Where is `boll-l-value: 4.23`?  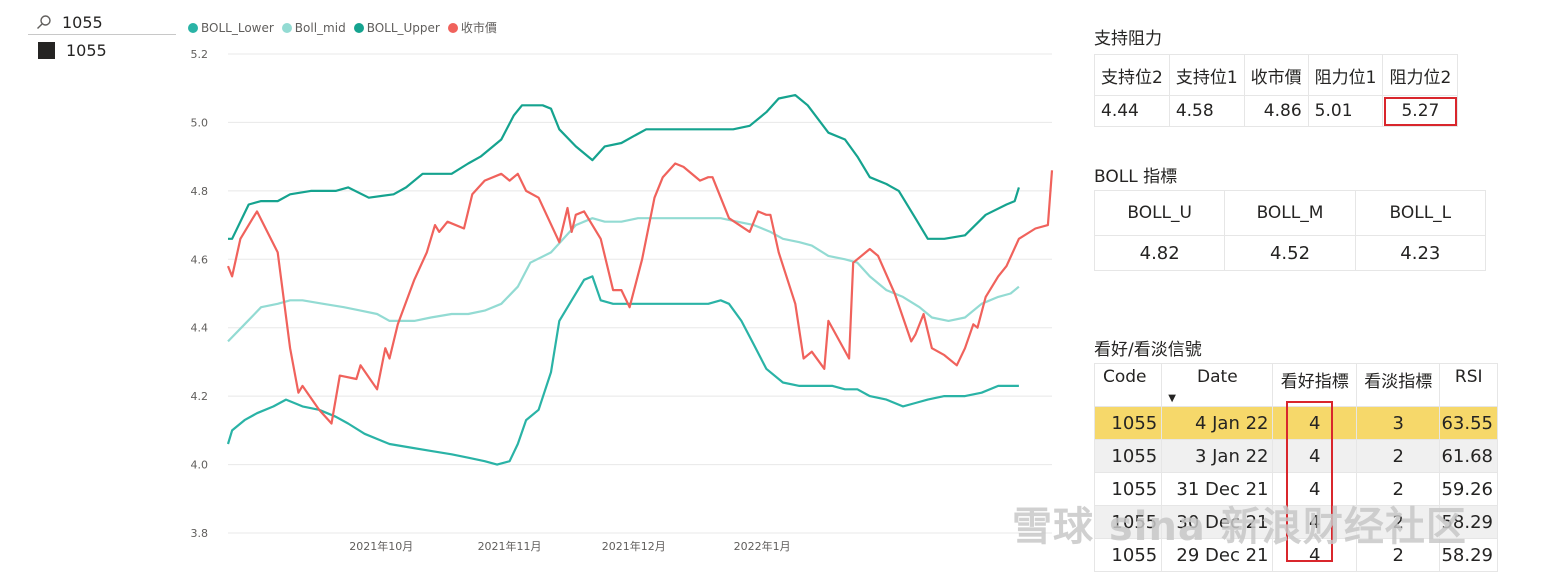 boll-l-value: 4.23 is located at coordinates (1420, 253).